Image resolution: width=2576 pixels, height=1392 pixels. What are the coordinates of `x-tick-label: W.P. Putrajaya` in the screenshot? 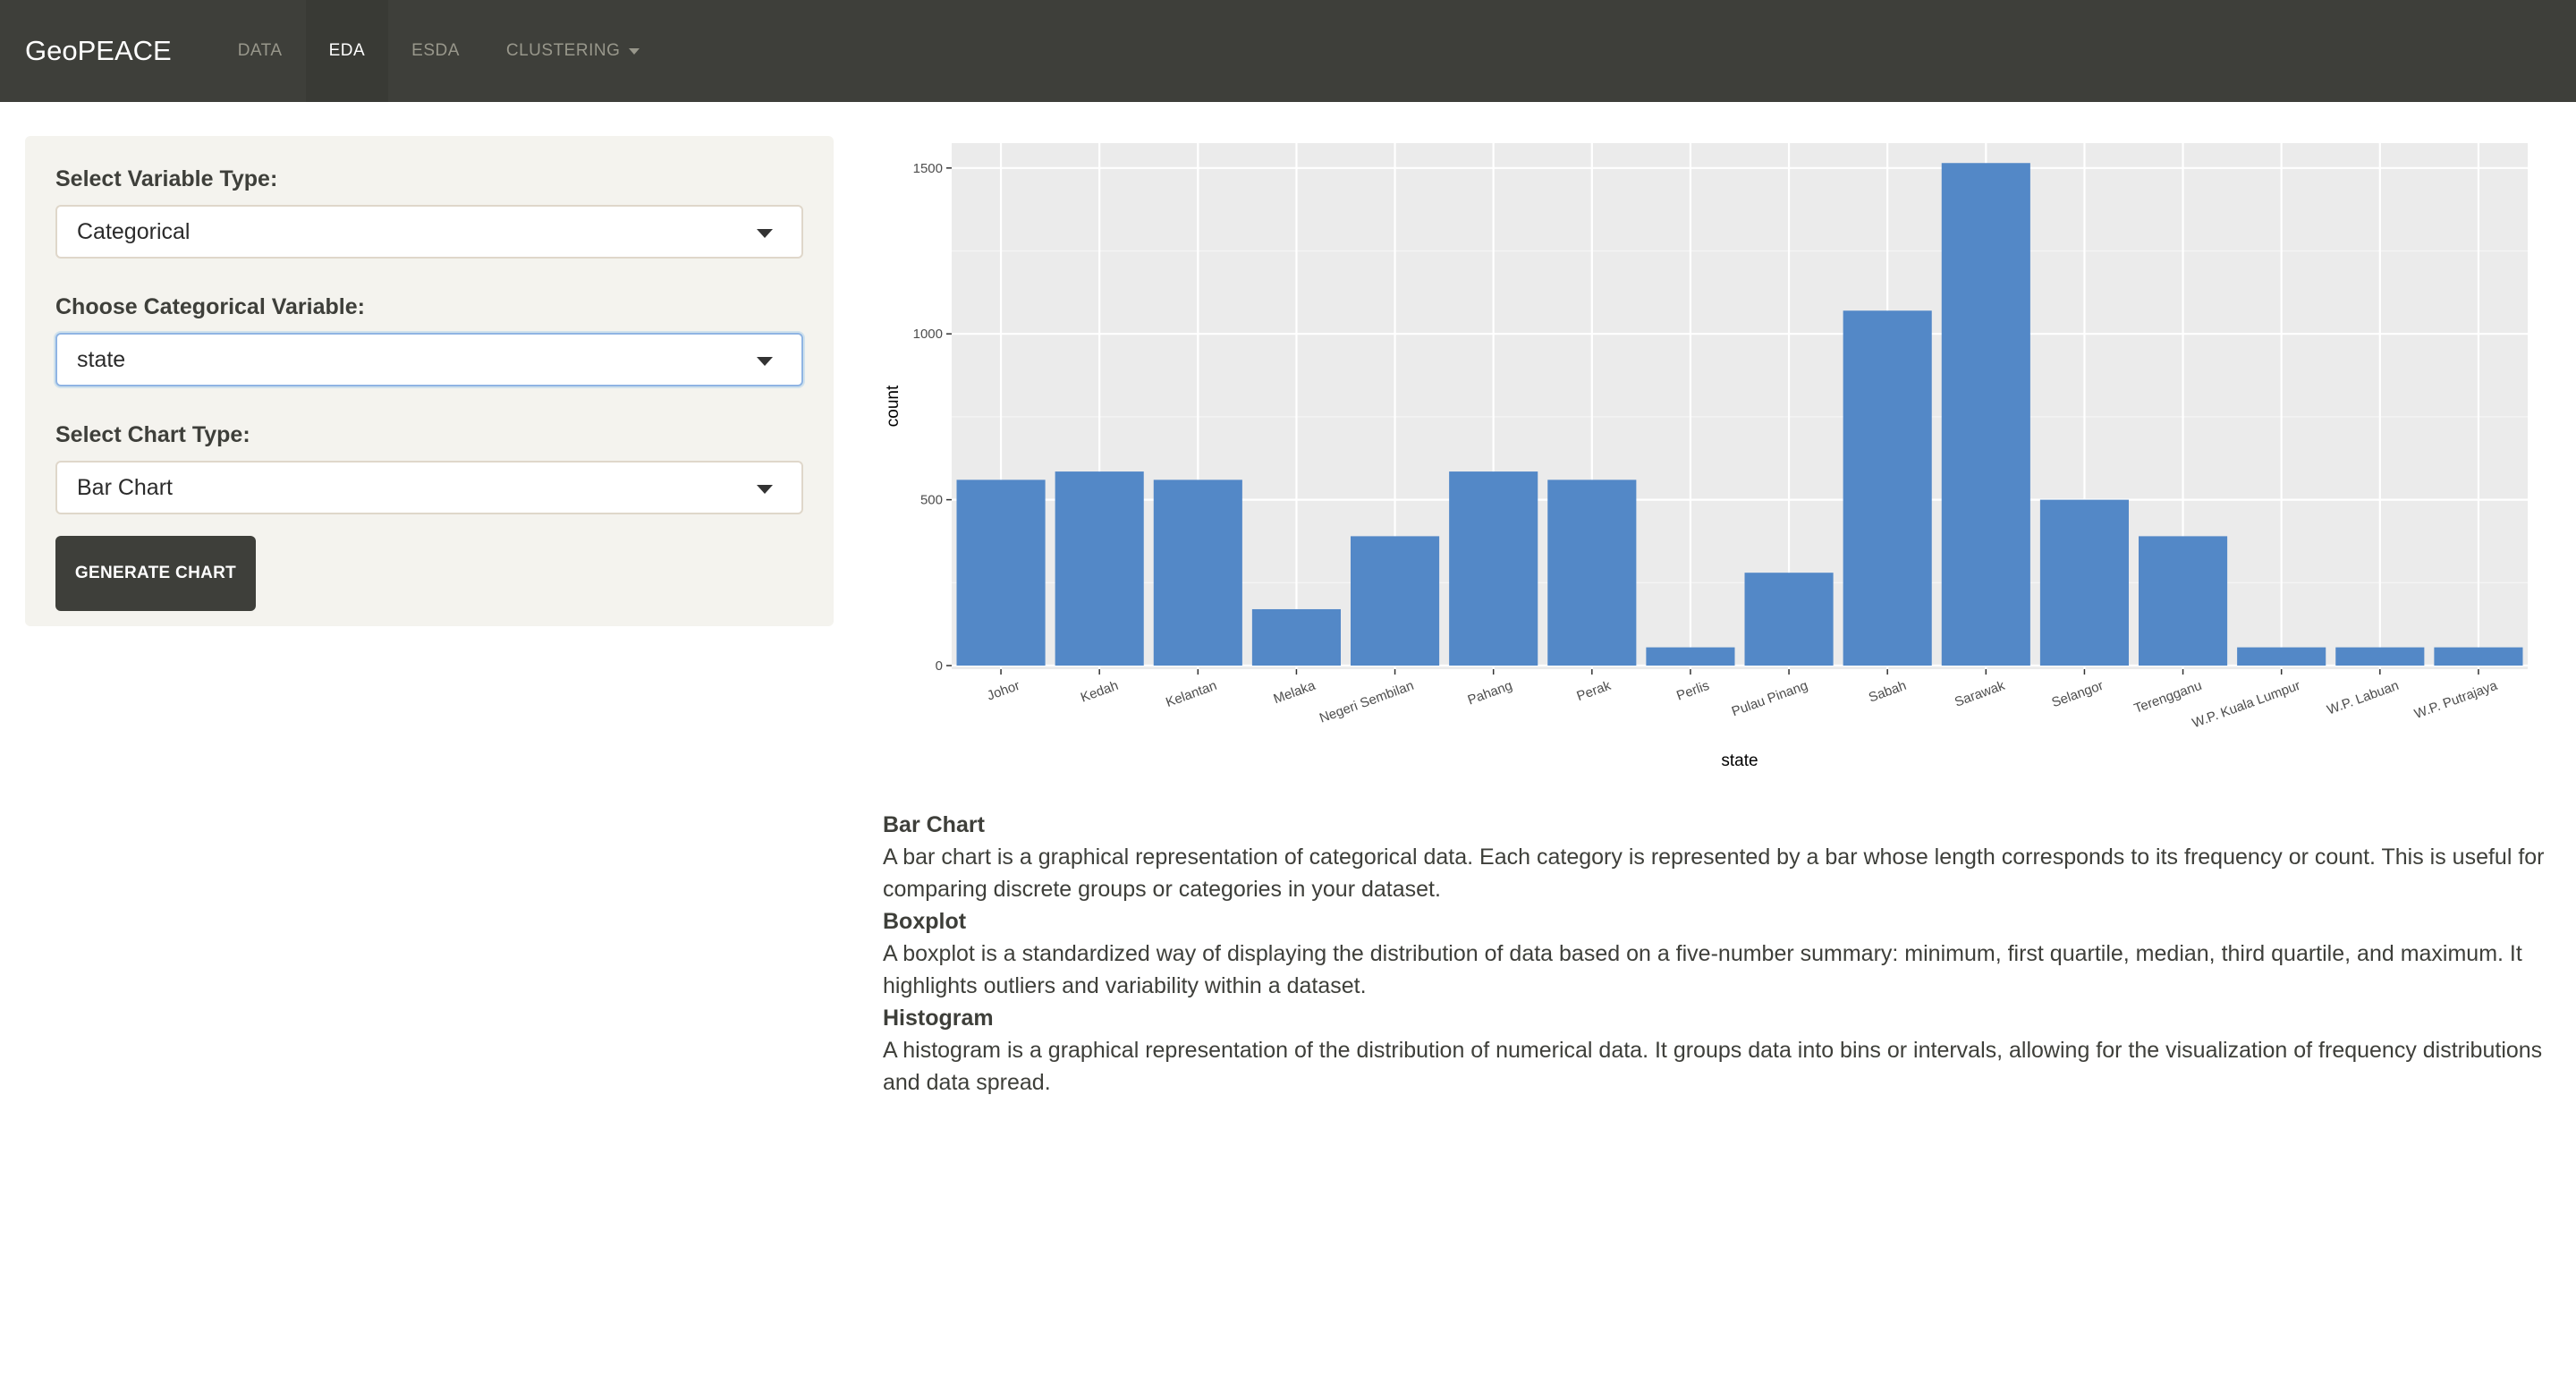 It's located at (2456, 700).